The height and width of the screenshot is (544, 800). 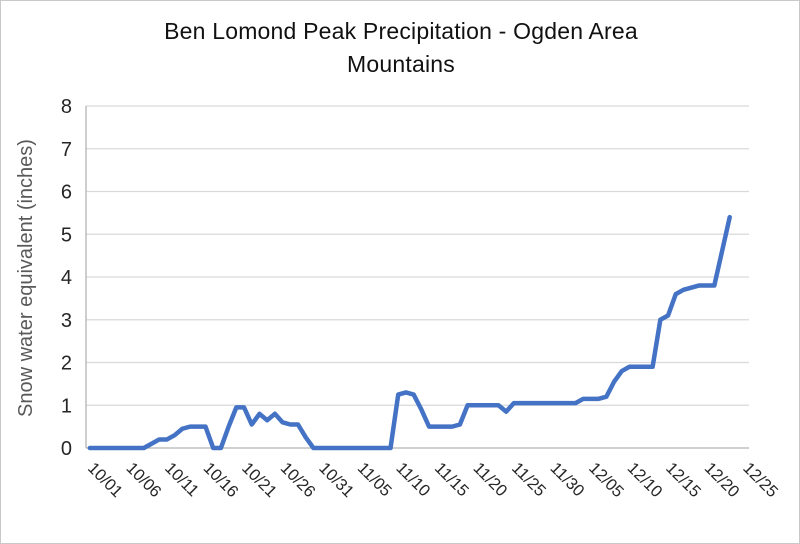 I want to click on x-tick-label: 10/26, so click(x=298, y=480).